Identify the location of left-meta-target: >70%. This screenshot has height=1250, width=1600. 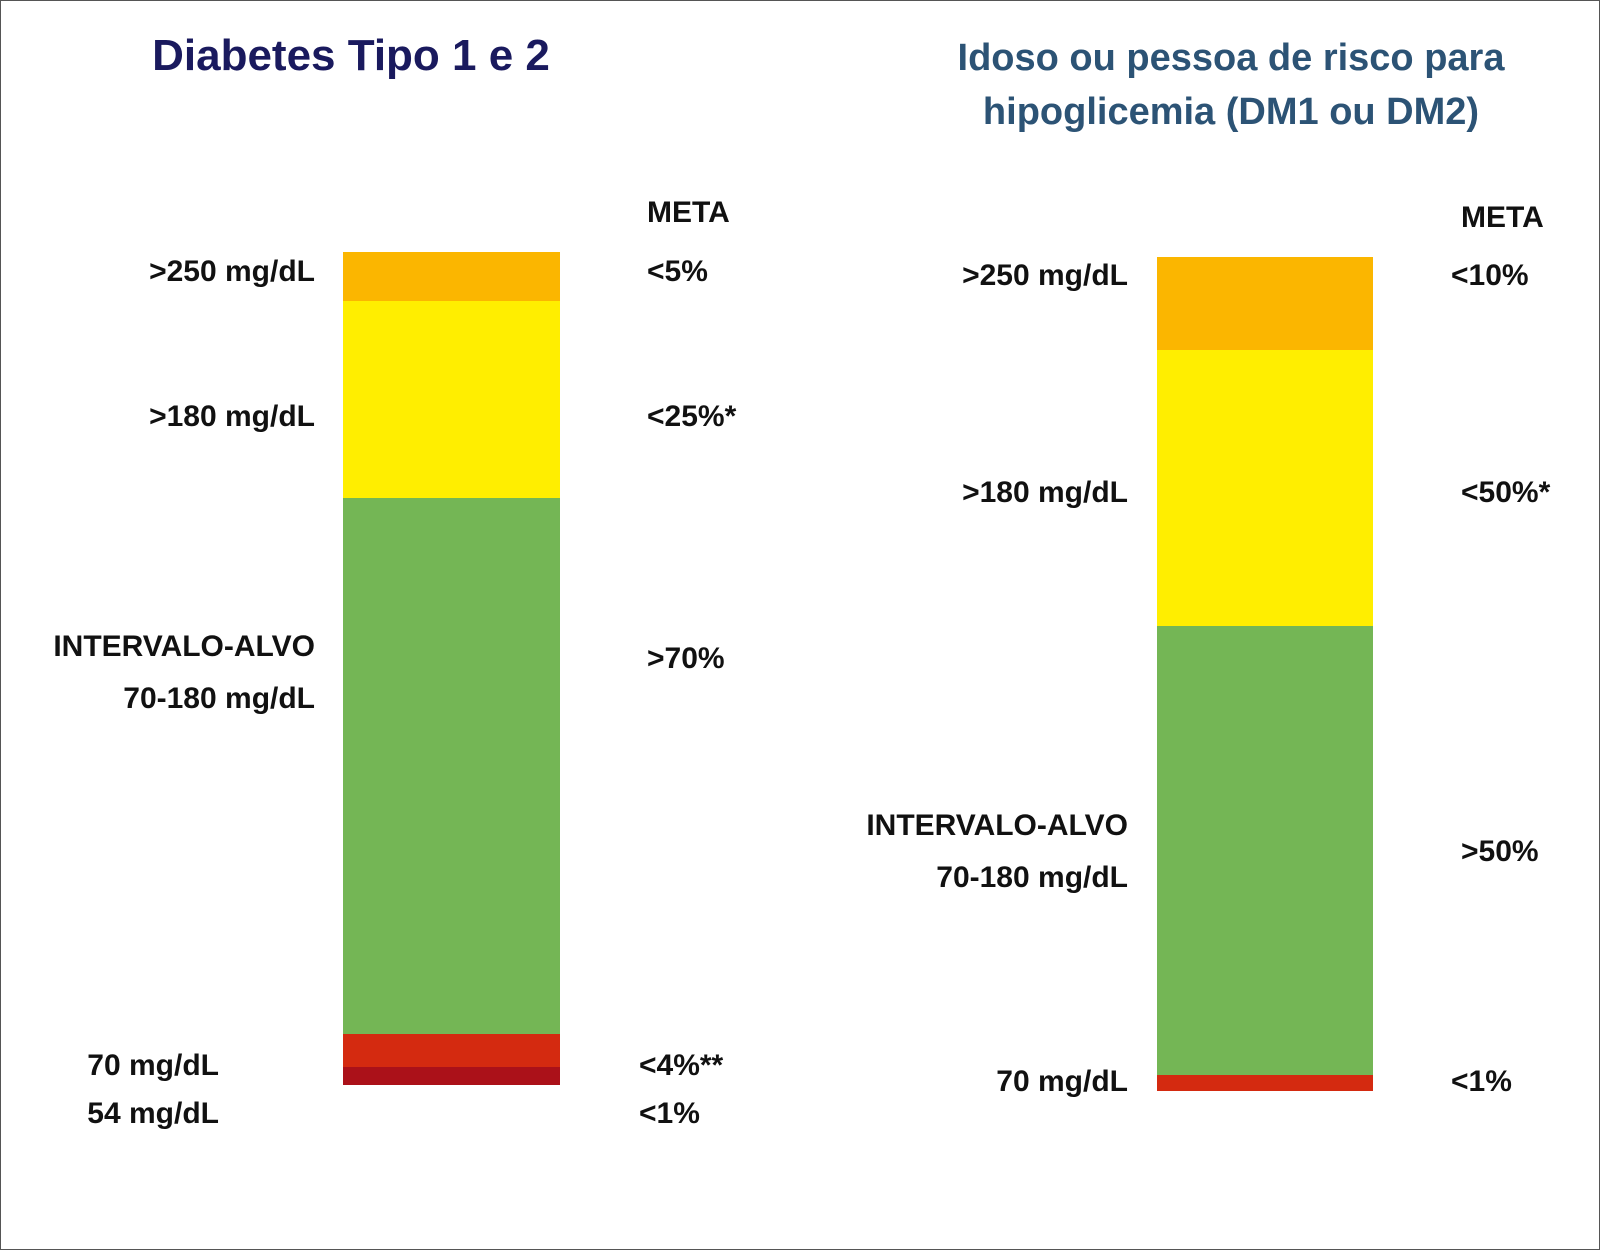
(686, 658).